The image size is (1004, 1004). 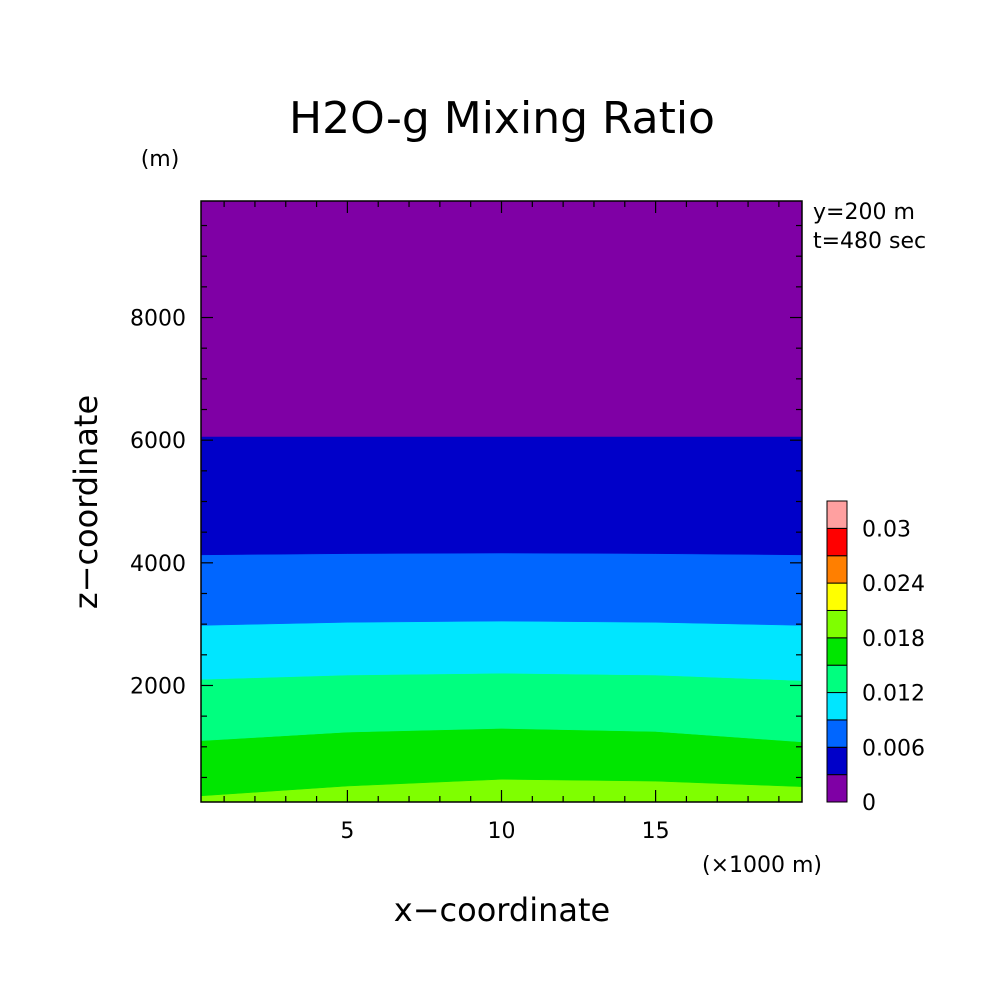 I want to click on x-tick-label: 5, so click(x=347, y=831).